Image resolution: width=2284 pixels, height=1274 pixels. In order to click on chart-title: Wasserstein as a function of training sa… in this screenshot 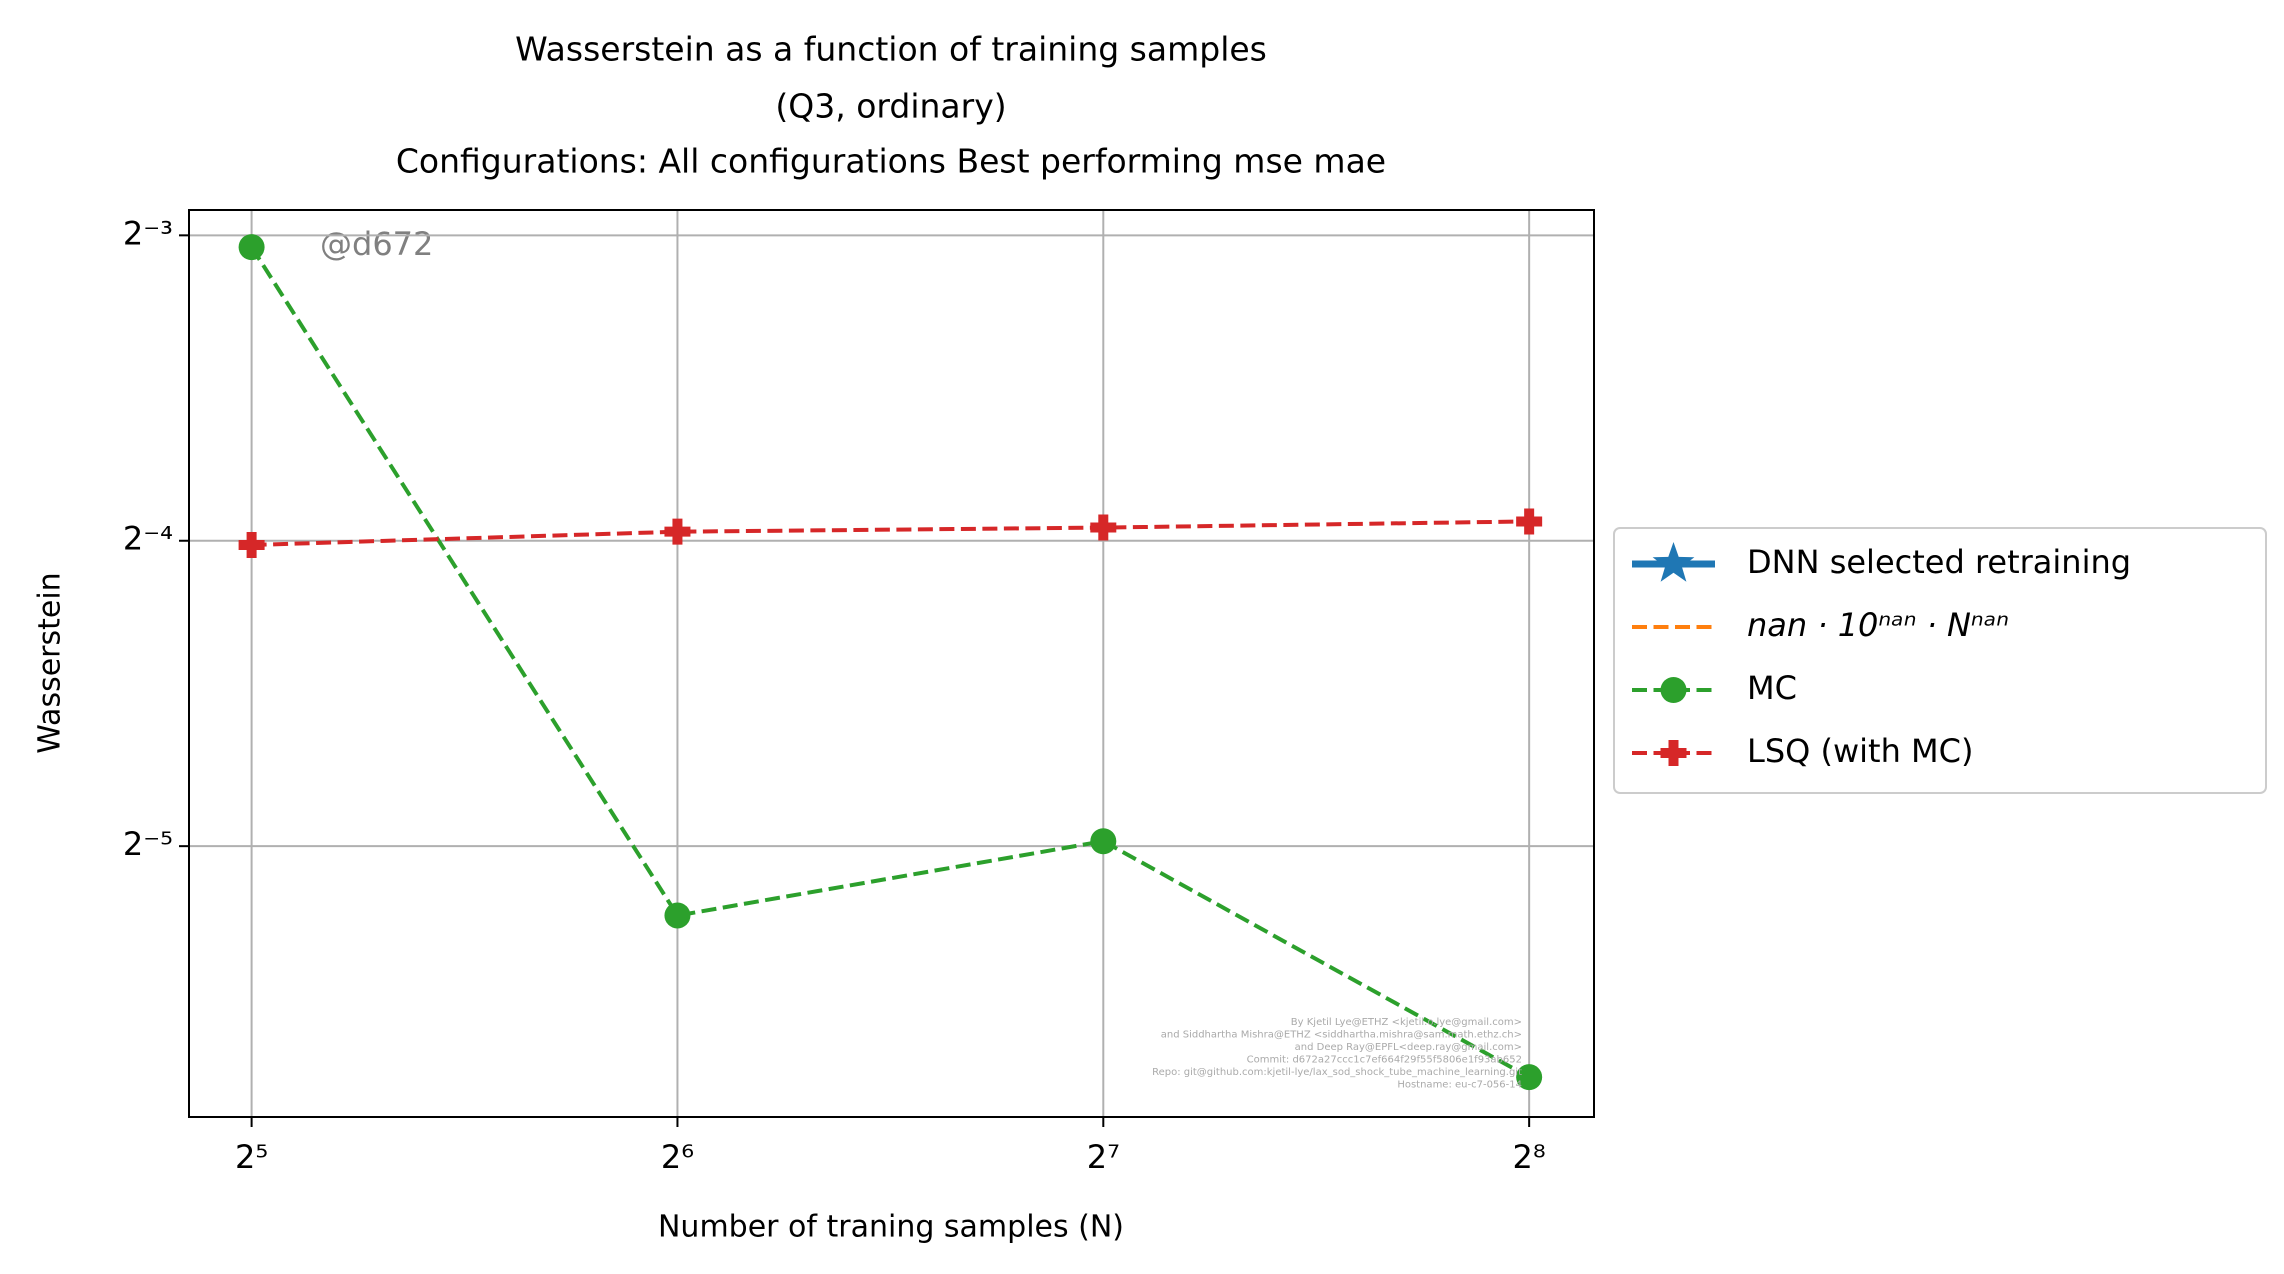, I will do `click(891, 49)`.